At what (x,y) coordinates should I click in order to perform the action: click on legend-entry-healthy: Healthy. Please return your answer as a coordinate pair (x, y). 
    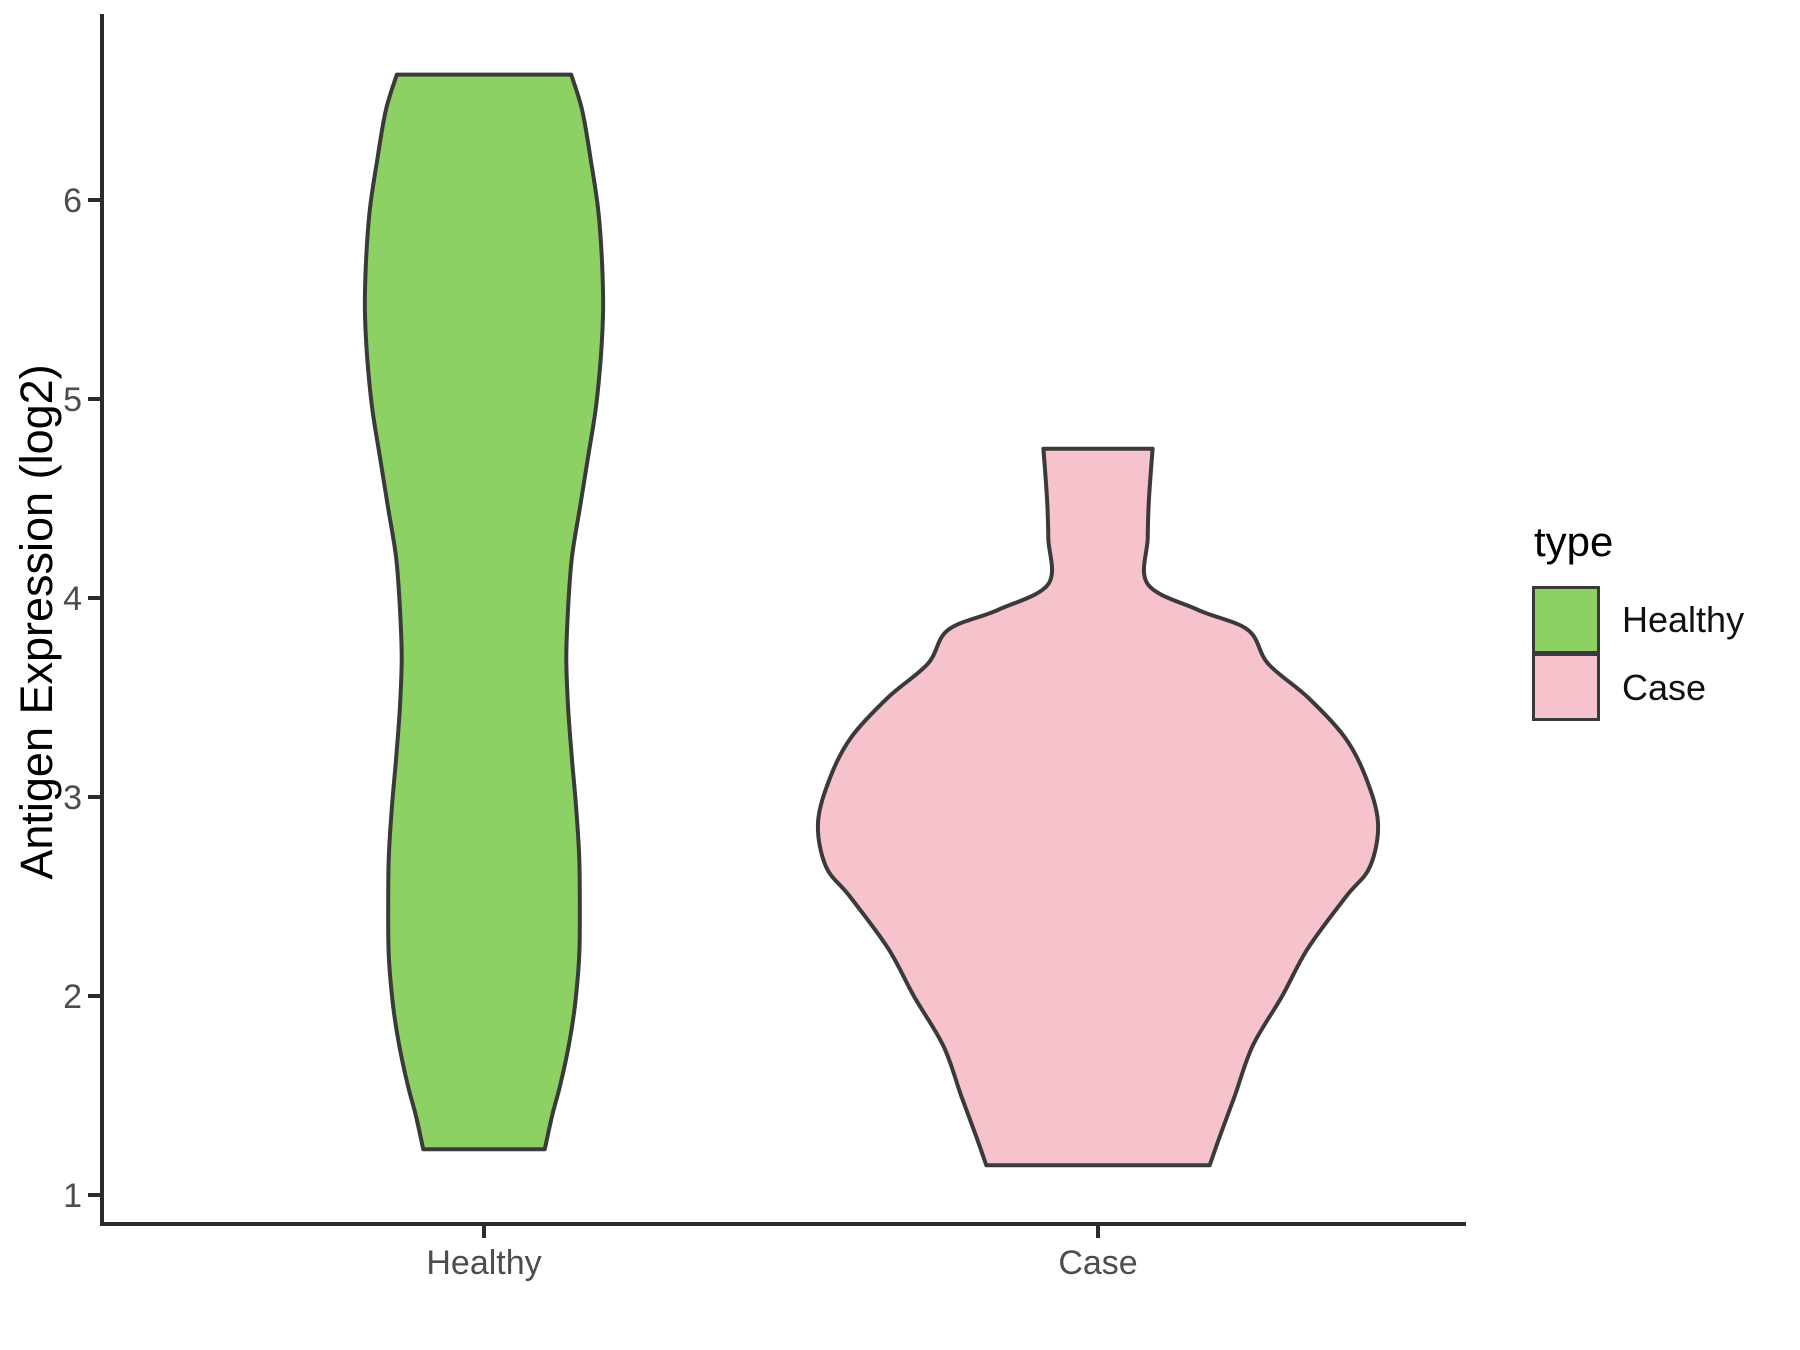
    Looking at the image, I should click on (1638, 620).